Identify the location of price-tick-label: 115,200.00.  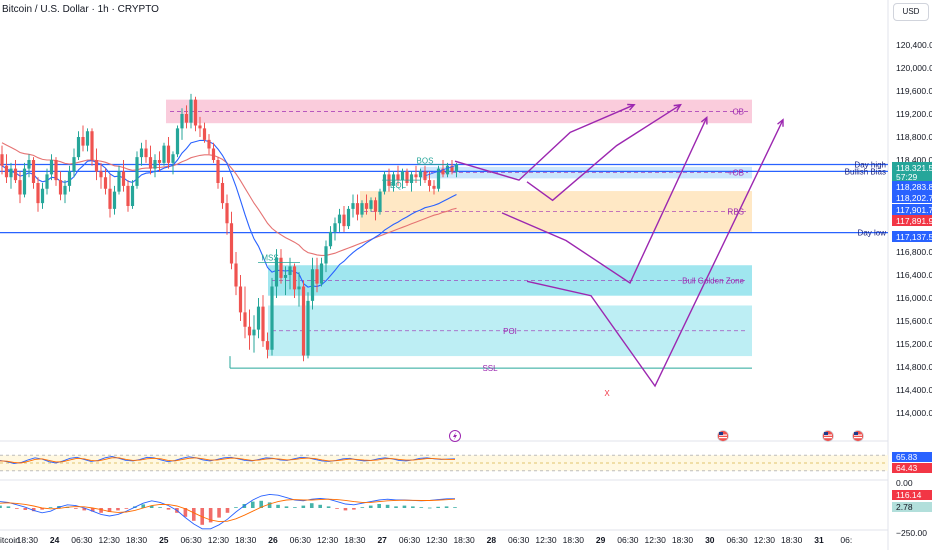
(914, 344).